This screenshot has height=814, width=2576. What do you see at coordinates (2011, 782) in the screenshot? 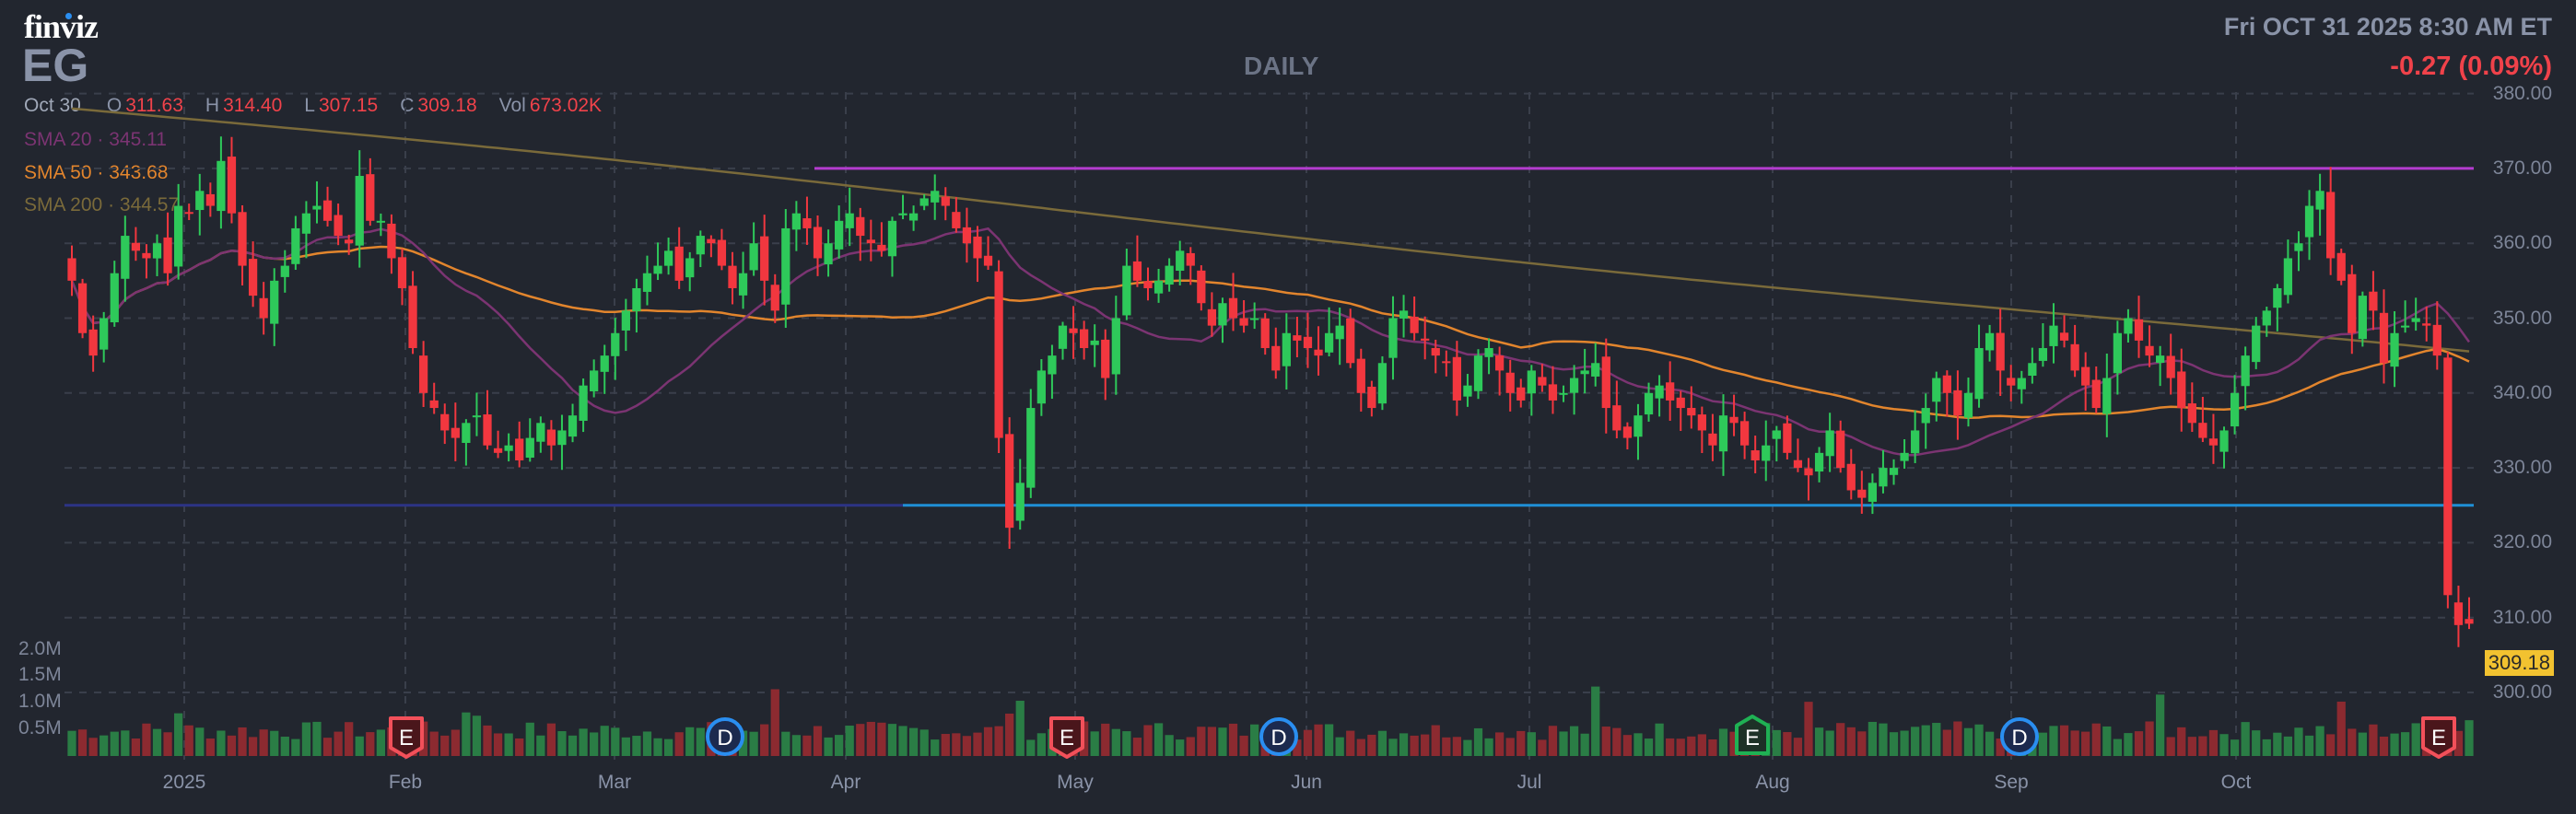
I see `time-tick: Sep` at bounding box center [2011, 782].